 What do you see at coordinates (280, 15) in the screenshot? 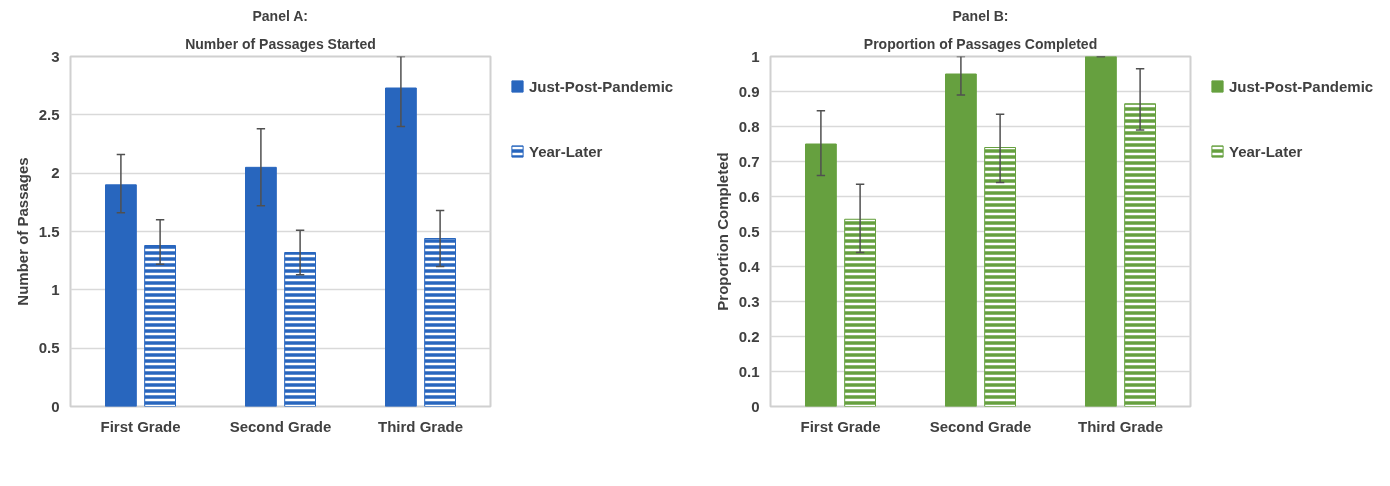
I see `chart-title: Panel A:` at bounding box center [280, 15].